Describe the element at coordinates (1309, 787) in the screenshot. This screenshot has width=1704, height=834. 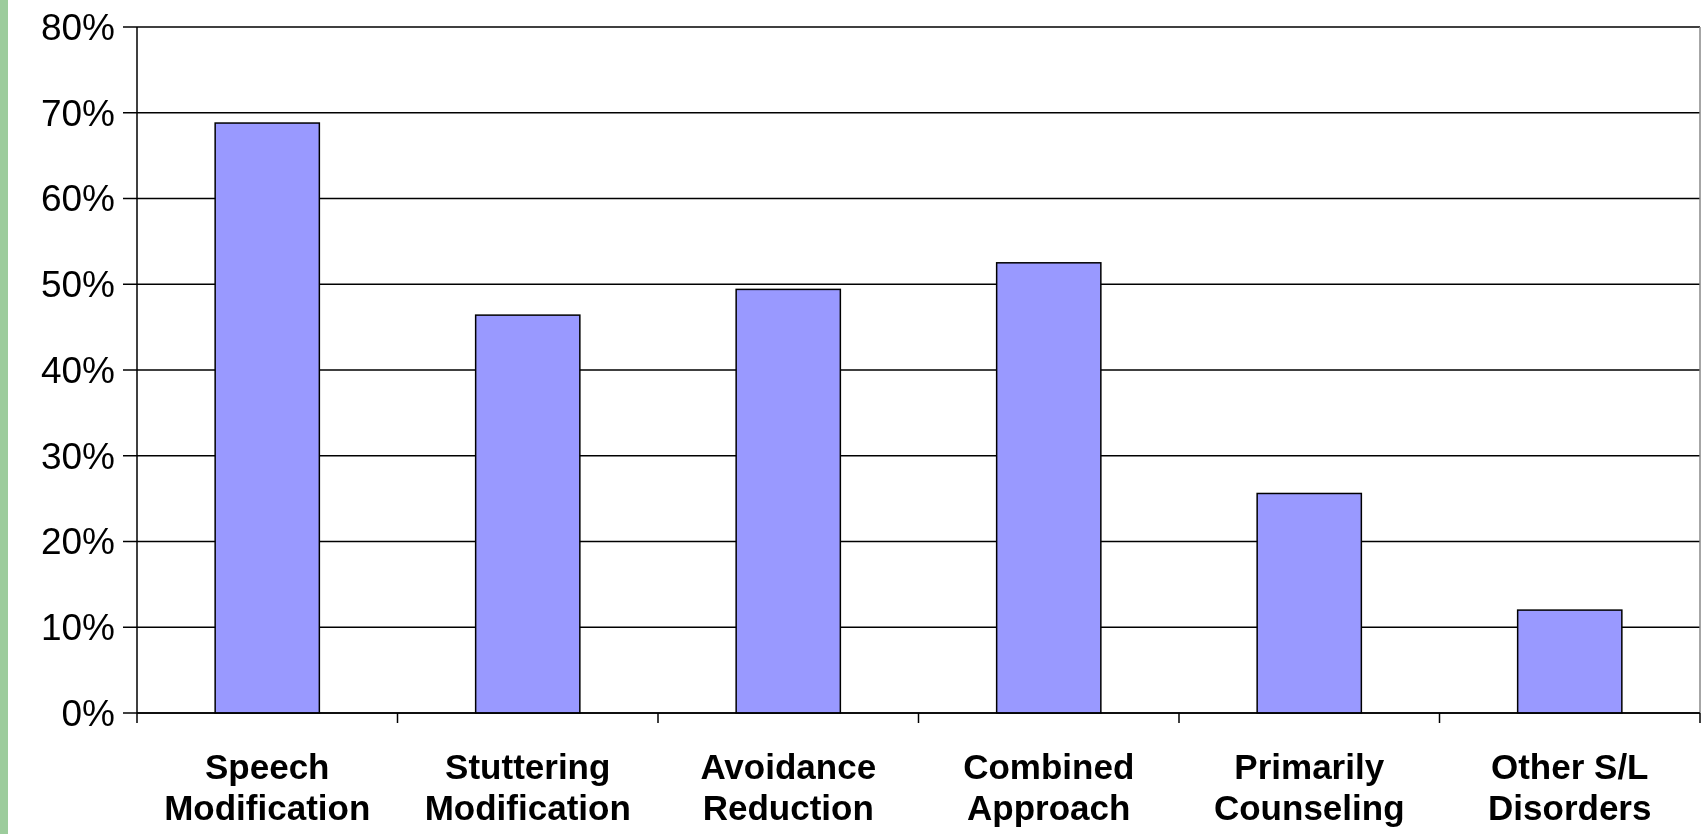
I see `x-tick-label: Primarily Counseling` at that location.